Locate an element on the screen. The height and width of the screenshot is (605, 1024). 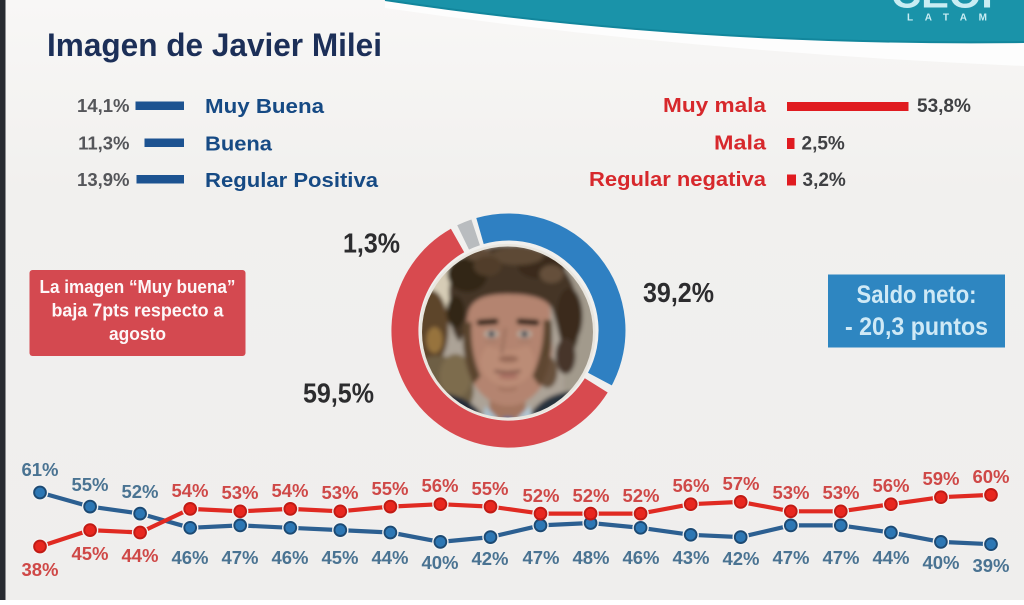
svg-text: 59% is located at coordinates (940, 478).